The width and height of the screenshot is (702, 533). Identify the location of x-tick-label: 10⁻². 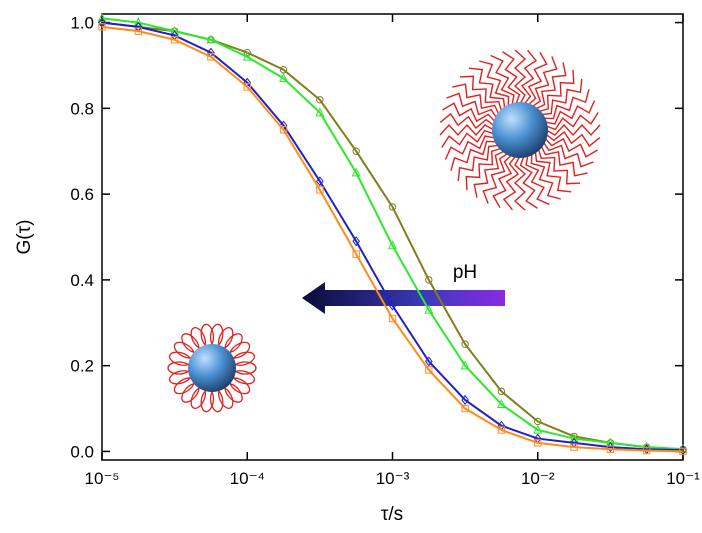
(538, 478).